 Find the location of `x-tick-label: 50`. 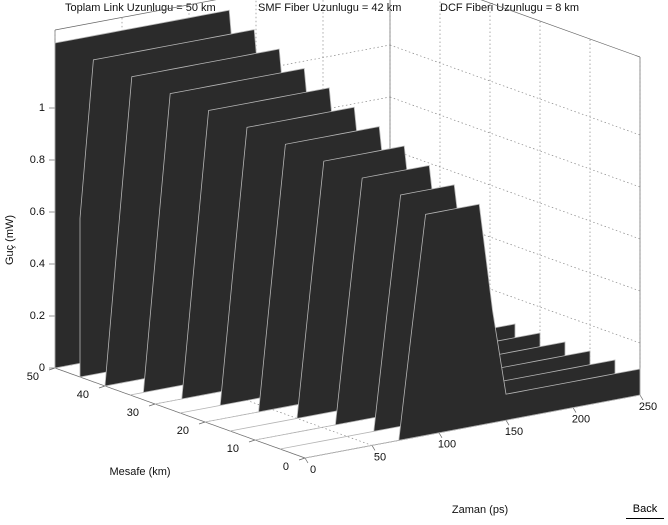

x-tick-label: 50 is located at coordinates (380, 457).